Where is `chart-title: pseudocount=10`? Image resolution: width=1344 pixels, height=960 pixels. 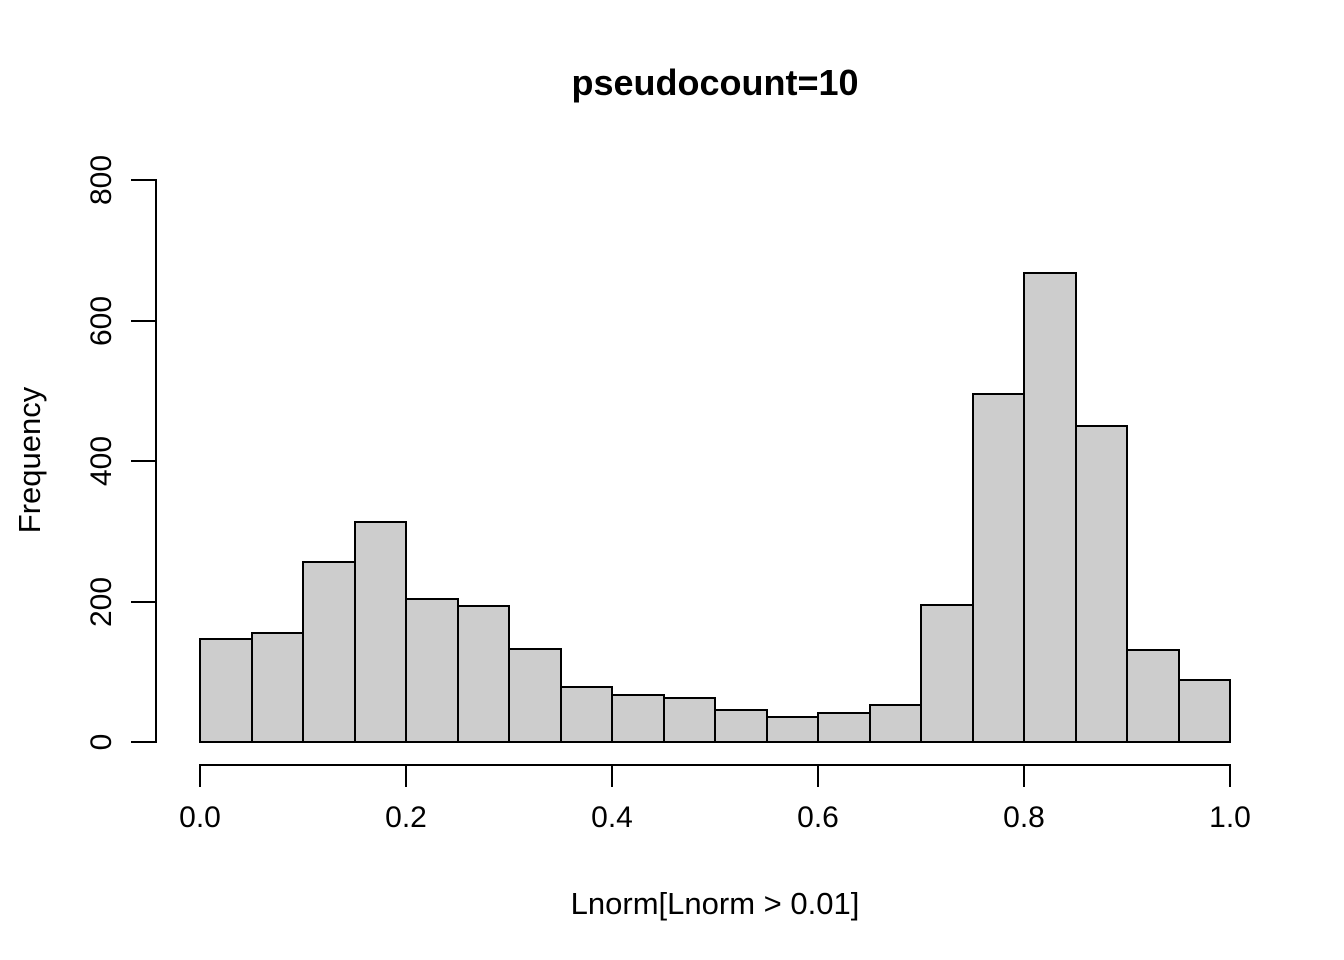 chart-title: pseudocount=10 is located at coordinates (715, 82).